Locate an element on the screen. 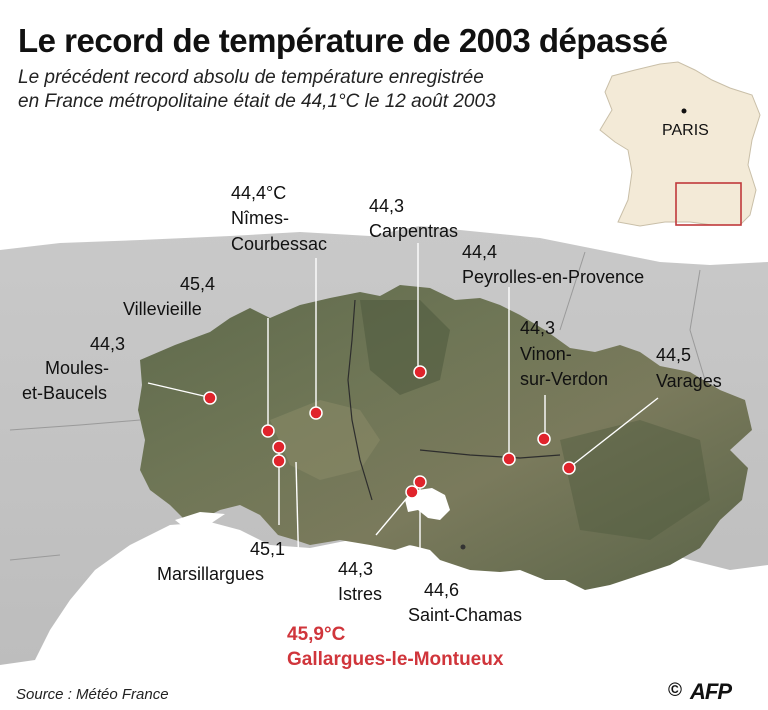 This screenshot has height=710, width=768. station-markers is located at coordinates (389, 432).